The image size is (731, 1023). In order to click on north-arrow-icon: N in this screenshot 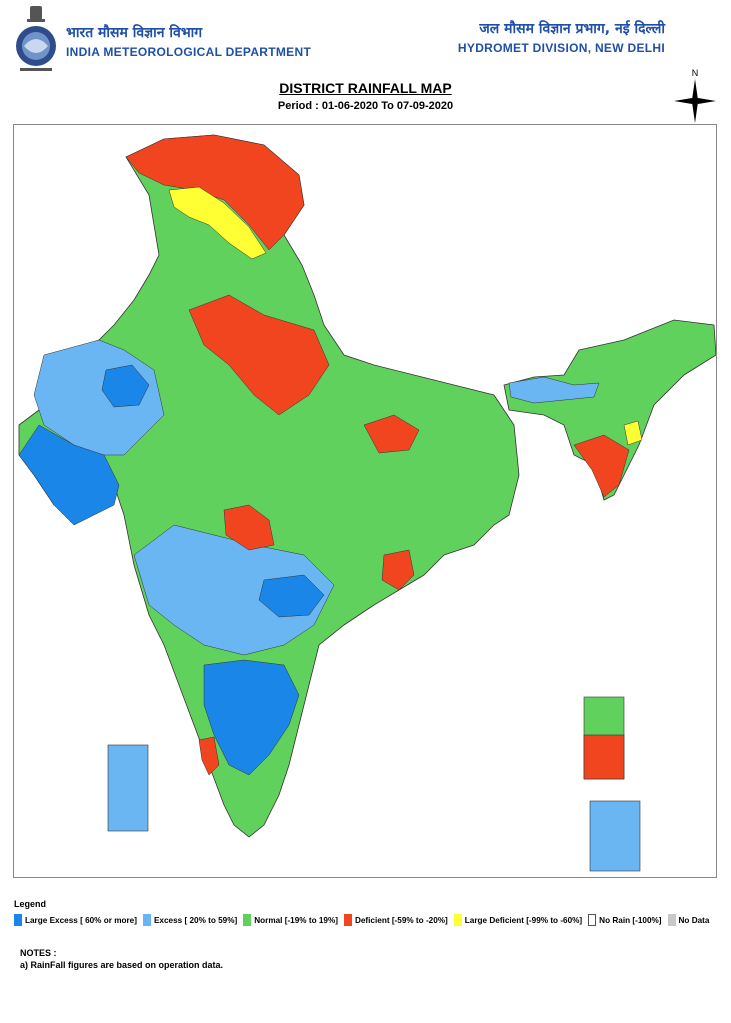, I will do `click(695, 95)`.